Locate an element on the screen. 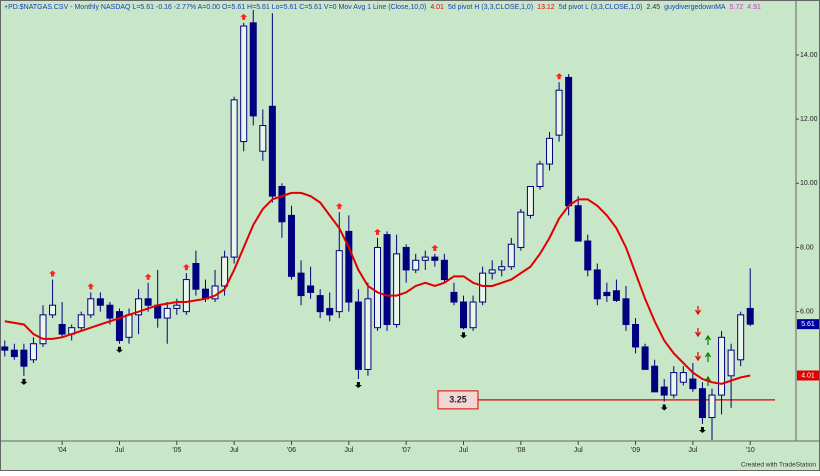 The width and height of the screenshot is (820, 476). last-price-tag is located at coordinates (808, 324).